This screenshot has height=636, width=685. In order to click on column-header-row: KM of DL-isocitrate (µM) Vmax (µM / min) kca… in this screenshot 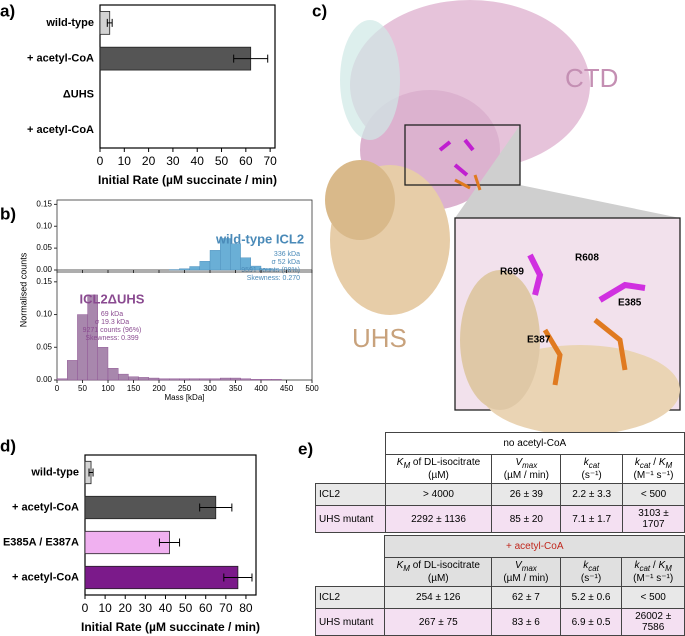, I will do `click(500, 469)`.